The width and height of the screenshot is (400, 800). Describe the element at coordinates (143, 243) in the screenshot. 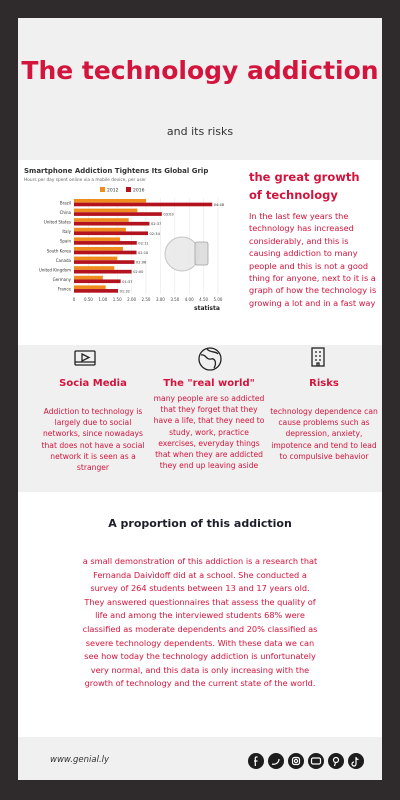

I see `value-label: 02:11` at that location.